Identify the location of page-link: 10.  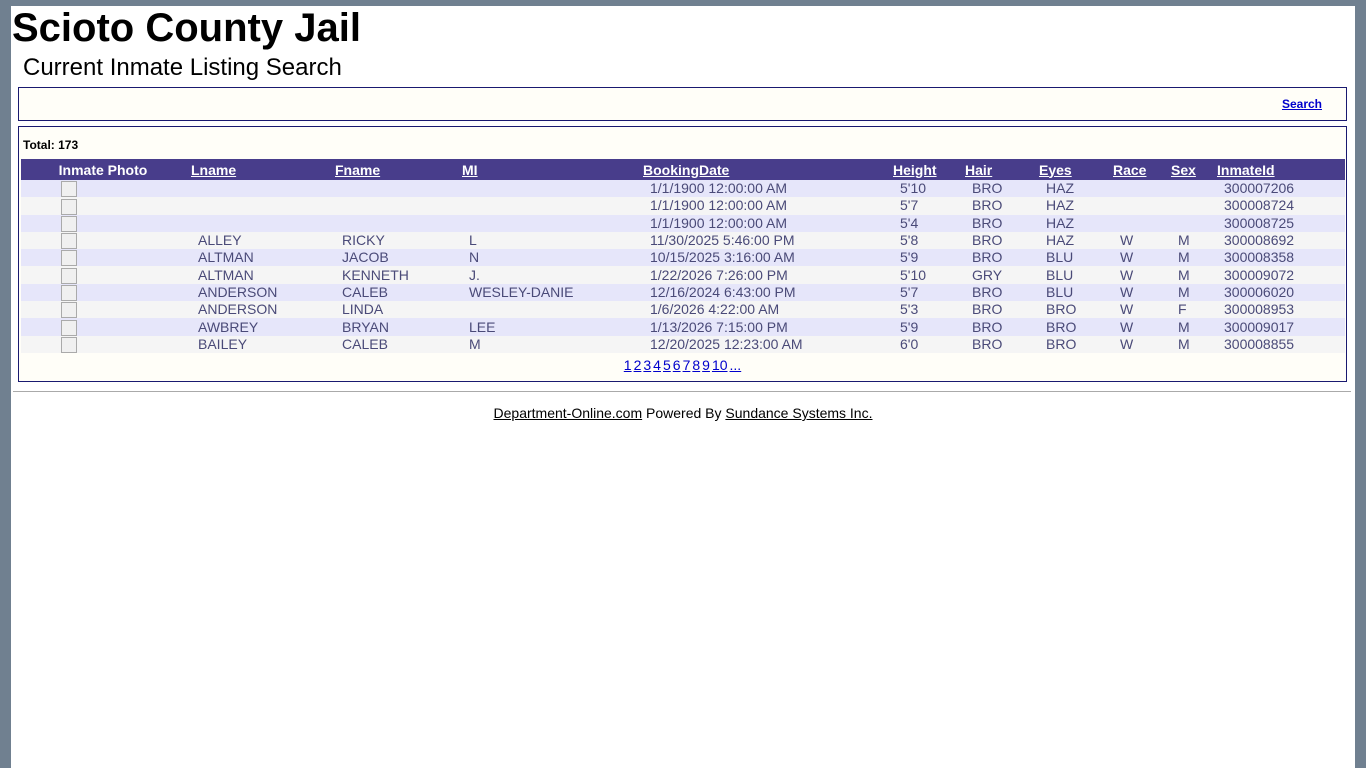
(719, 365).